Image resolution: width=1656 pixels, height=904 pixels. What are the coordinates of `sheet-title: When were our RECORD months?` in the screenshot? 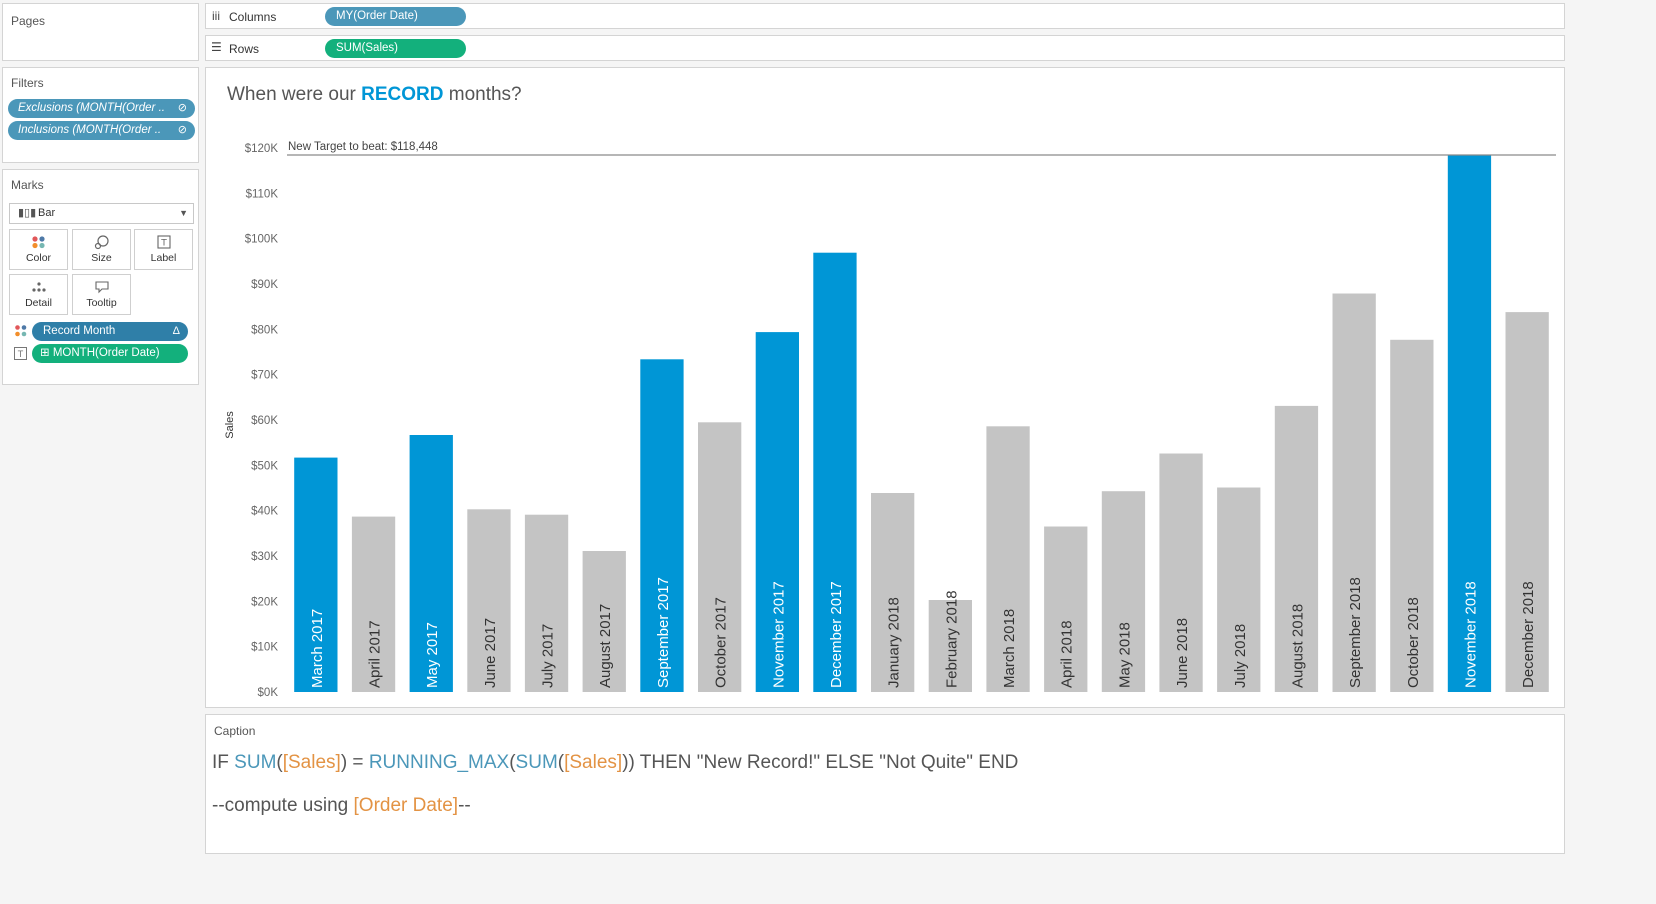 It's located at (374, 95).